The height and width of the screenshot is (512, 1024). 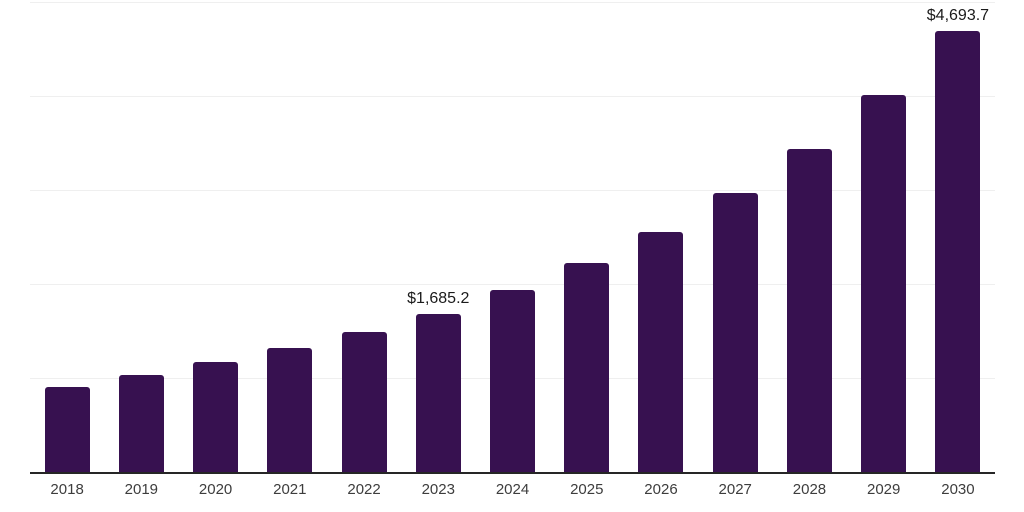 I want to click on bar-slot-2024, so click(x=512, y=237).